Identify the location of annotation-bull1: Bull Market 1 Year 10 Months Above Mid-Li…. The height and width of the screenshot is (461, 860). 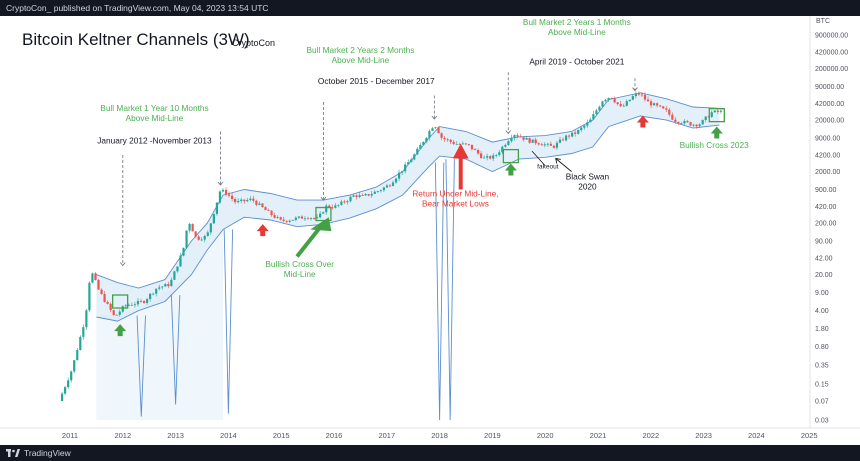
(154, 113).